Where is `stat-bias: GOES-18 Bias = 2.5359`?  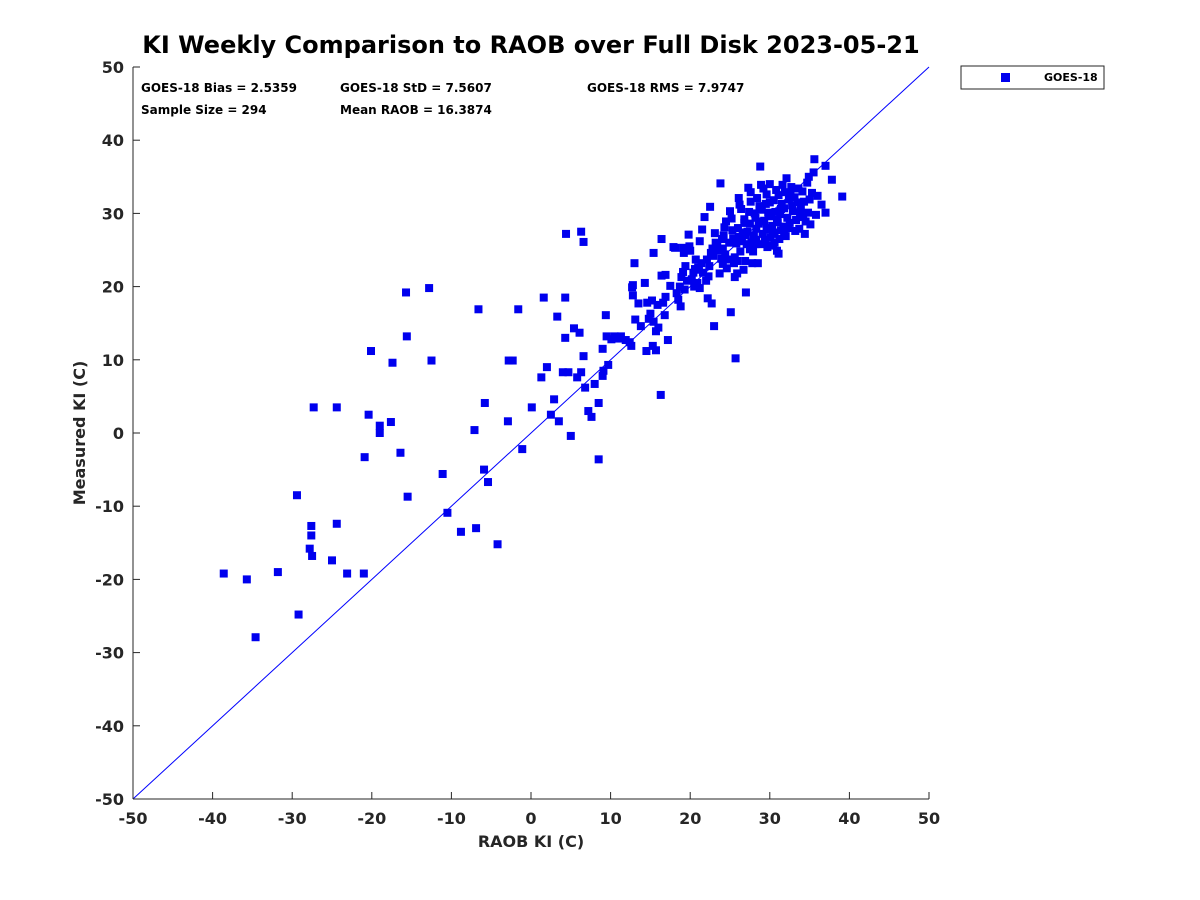
stat-bias: GOES-18 Bias = 2.5359 is located at coordinates (219, 88).